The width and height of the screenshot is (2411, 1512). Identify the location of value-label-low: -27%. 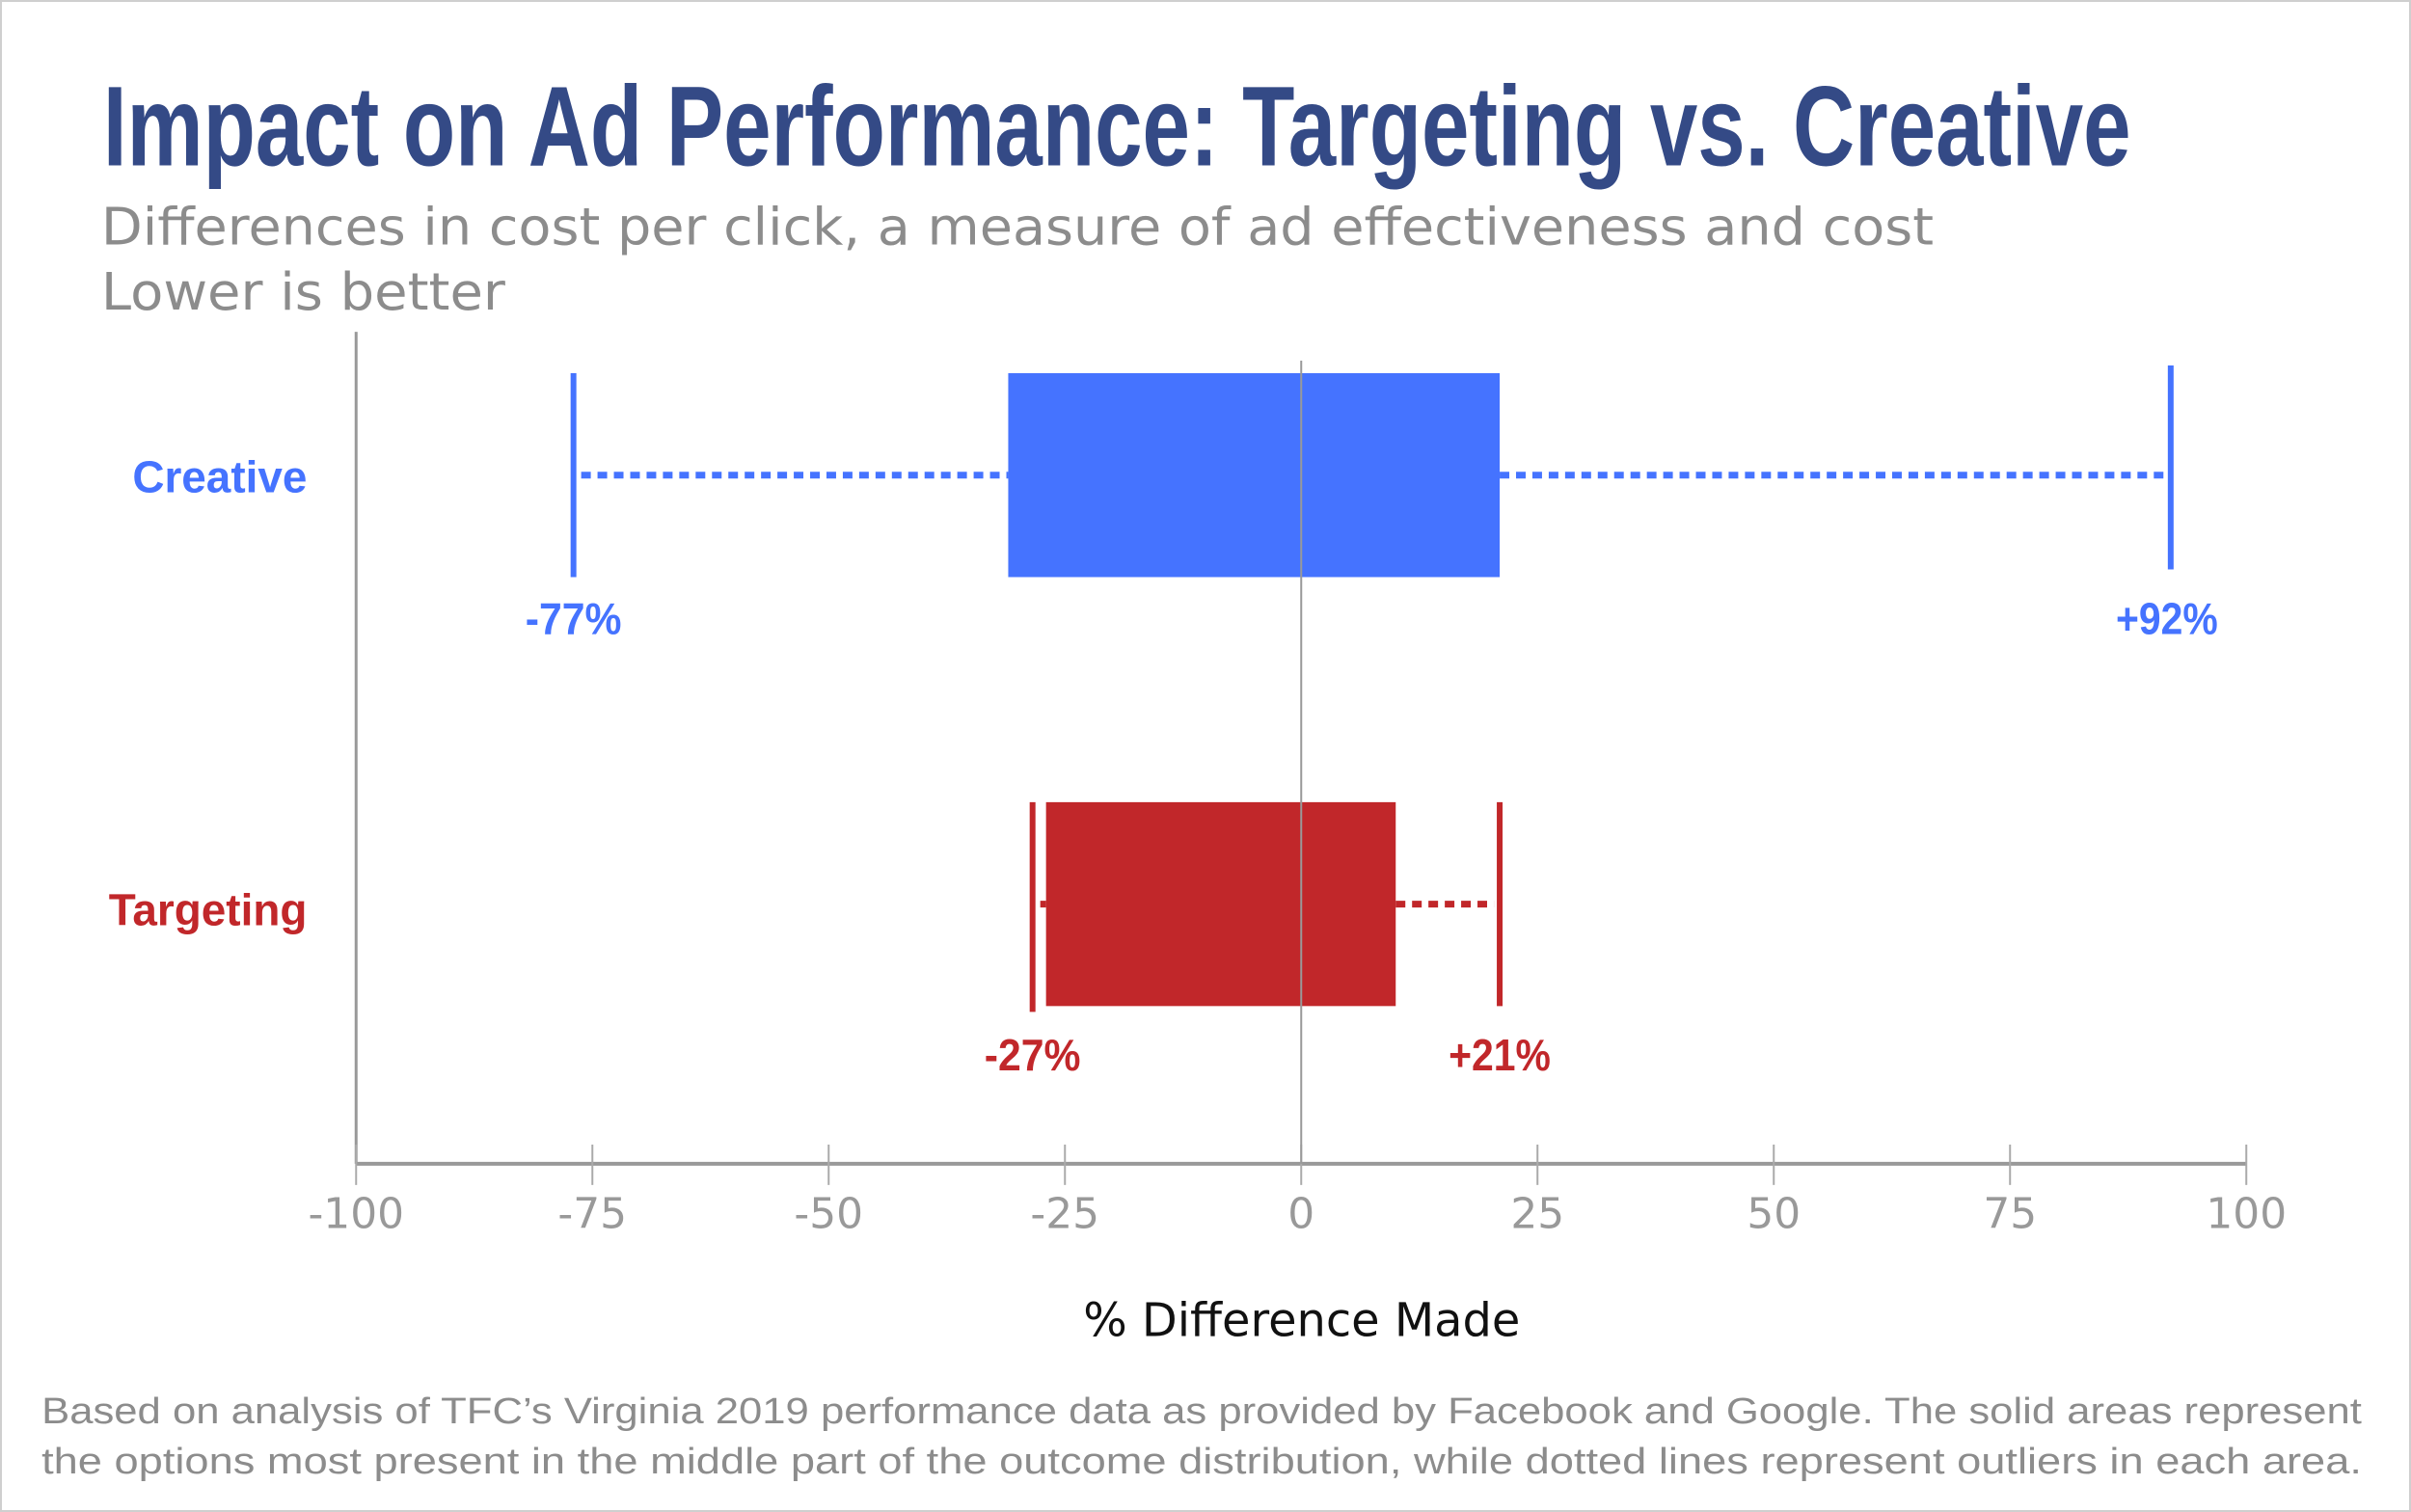
(1033, 1055).